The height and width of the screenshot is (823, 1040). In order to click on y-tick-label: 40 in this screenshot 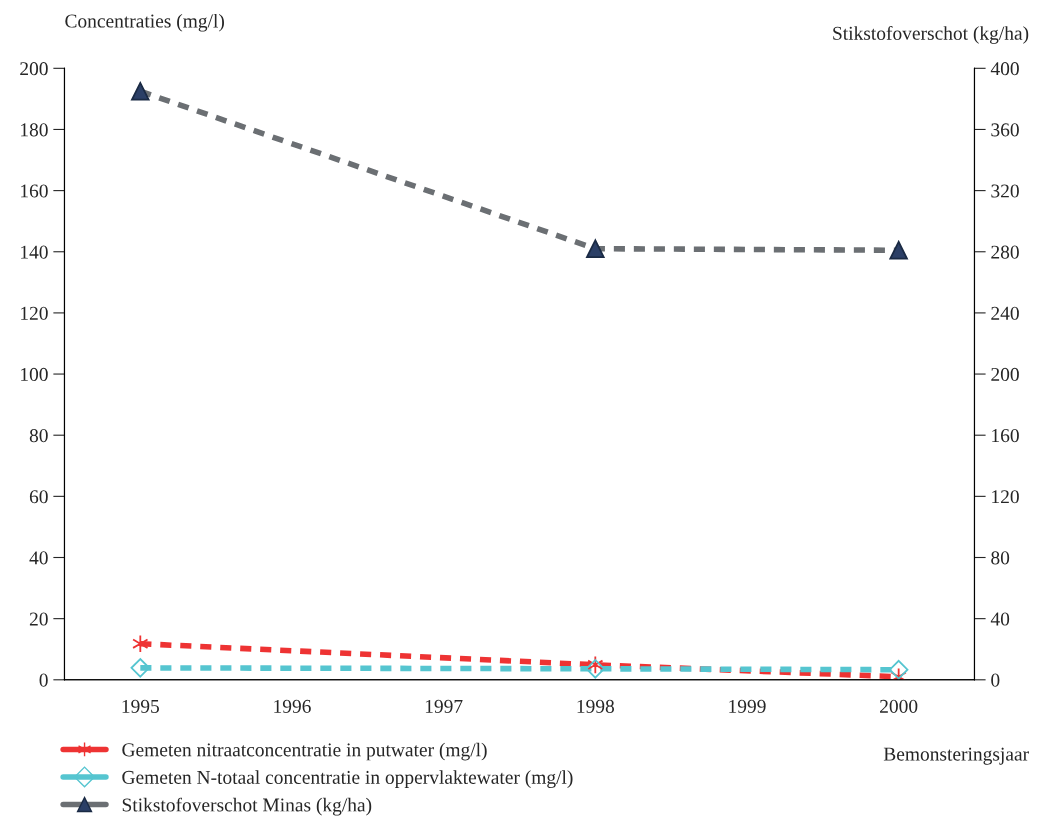, I will do `click(38, 558)`.